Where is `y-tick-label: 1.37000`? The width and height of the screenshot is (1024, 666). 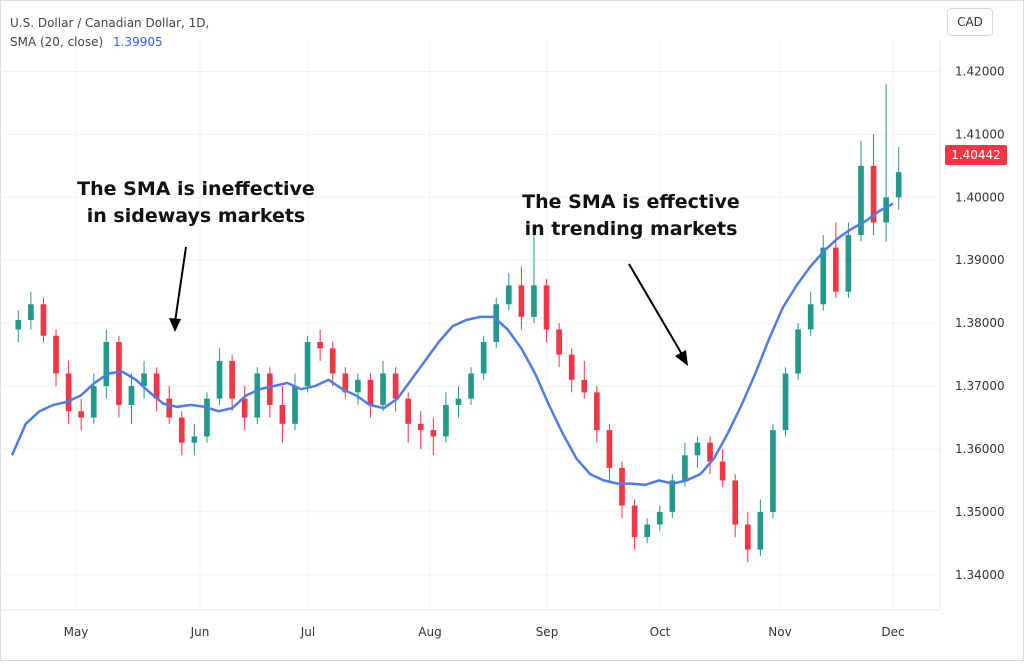 y-tick-label: 1.37000 is located at coordinates (980, 386).